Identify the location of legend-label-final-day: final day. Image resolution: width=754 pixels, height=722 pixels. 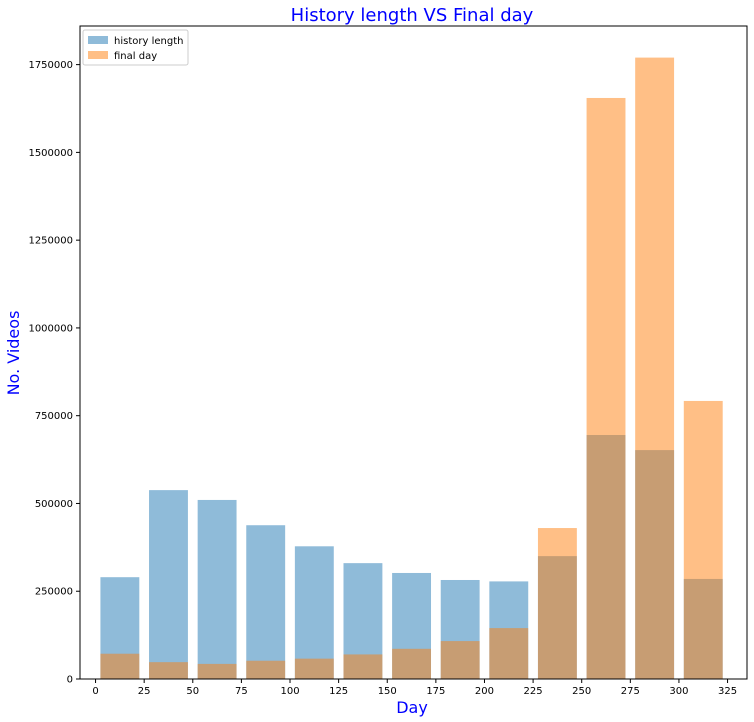
(135, 56).